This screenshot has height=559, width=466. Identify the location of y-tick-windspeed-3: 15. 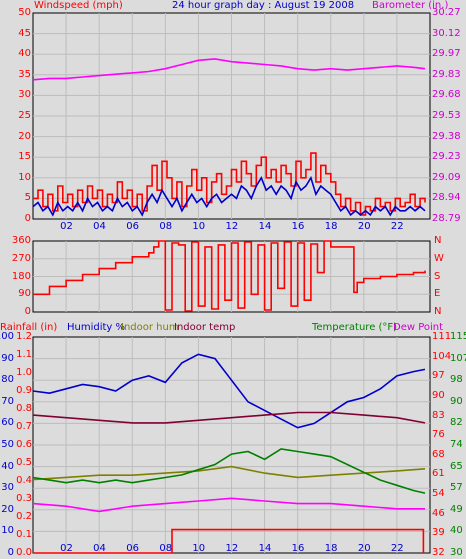
(24, 157).